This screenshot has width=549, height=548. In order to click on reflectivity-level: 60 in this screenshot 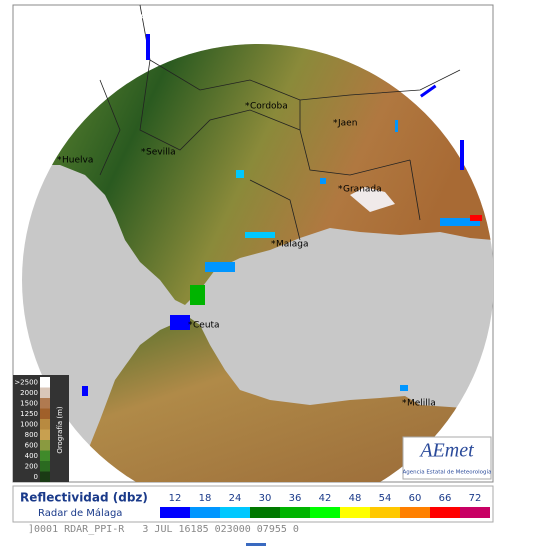, I will do `click(415, 498)`.